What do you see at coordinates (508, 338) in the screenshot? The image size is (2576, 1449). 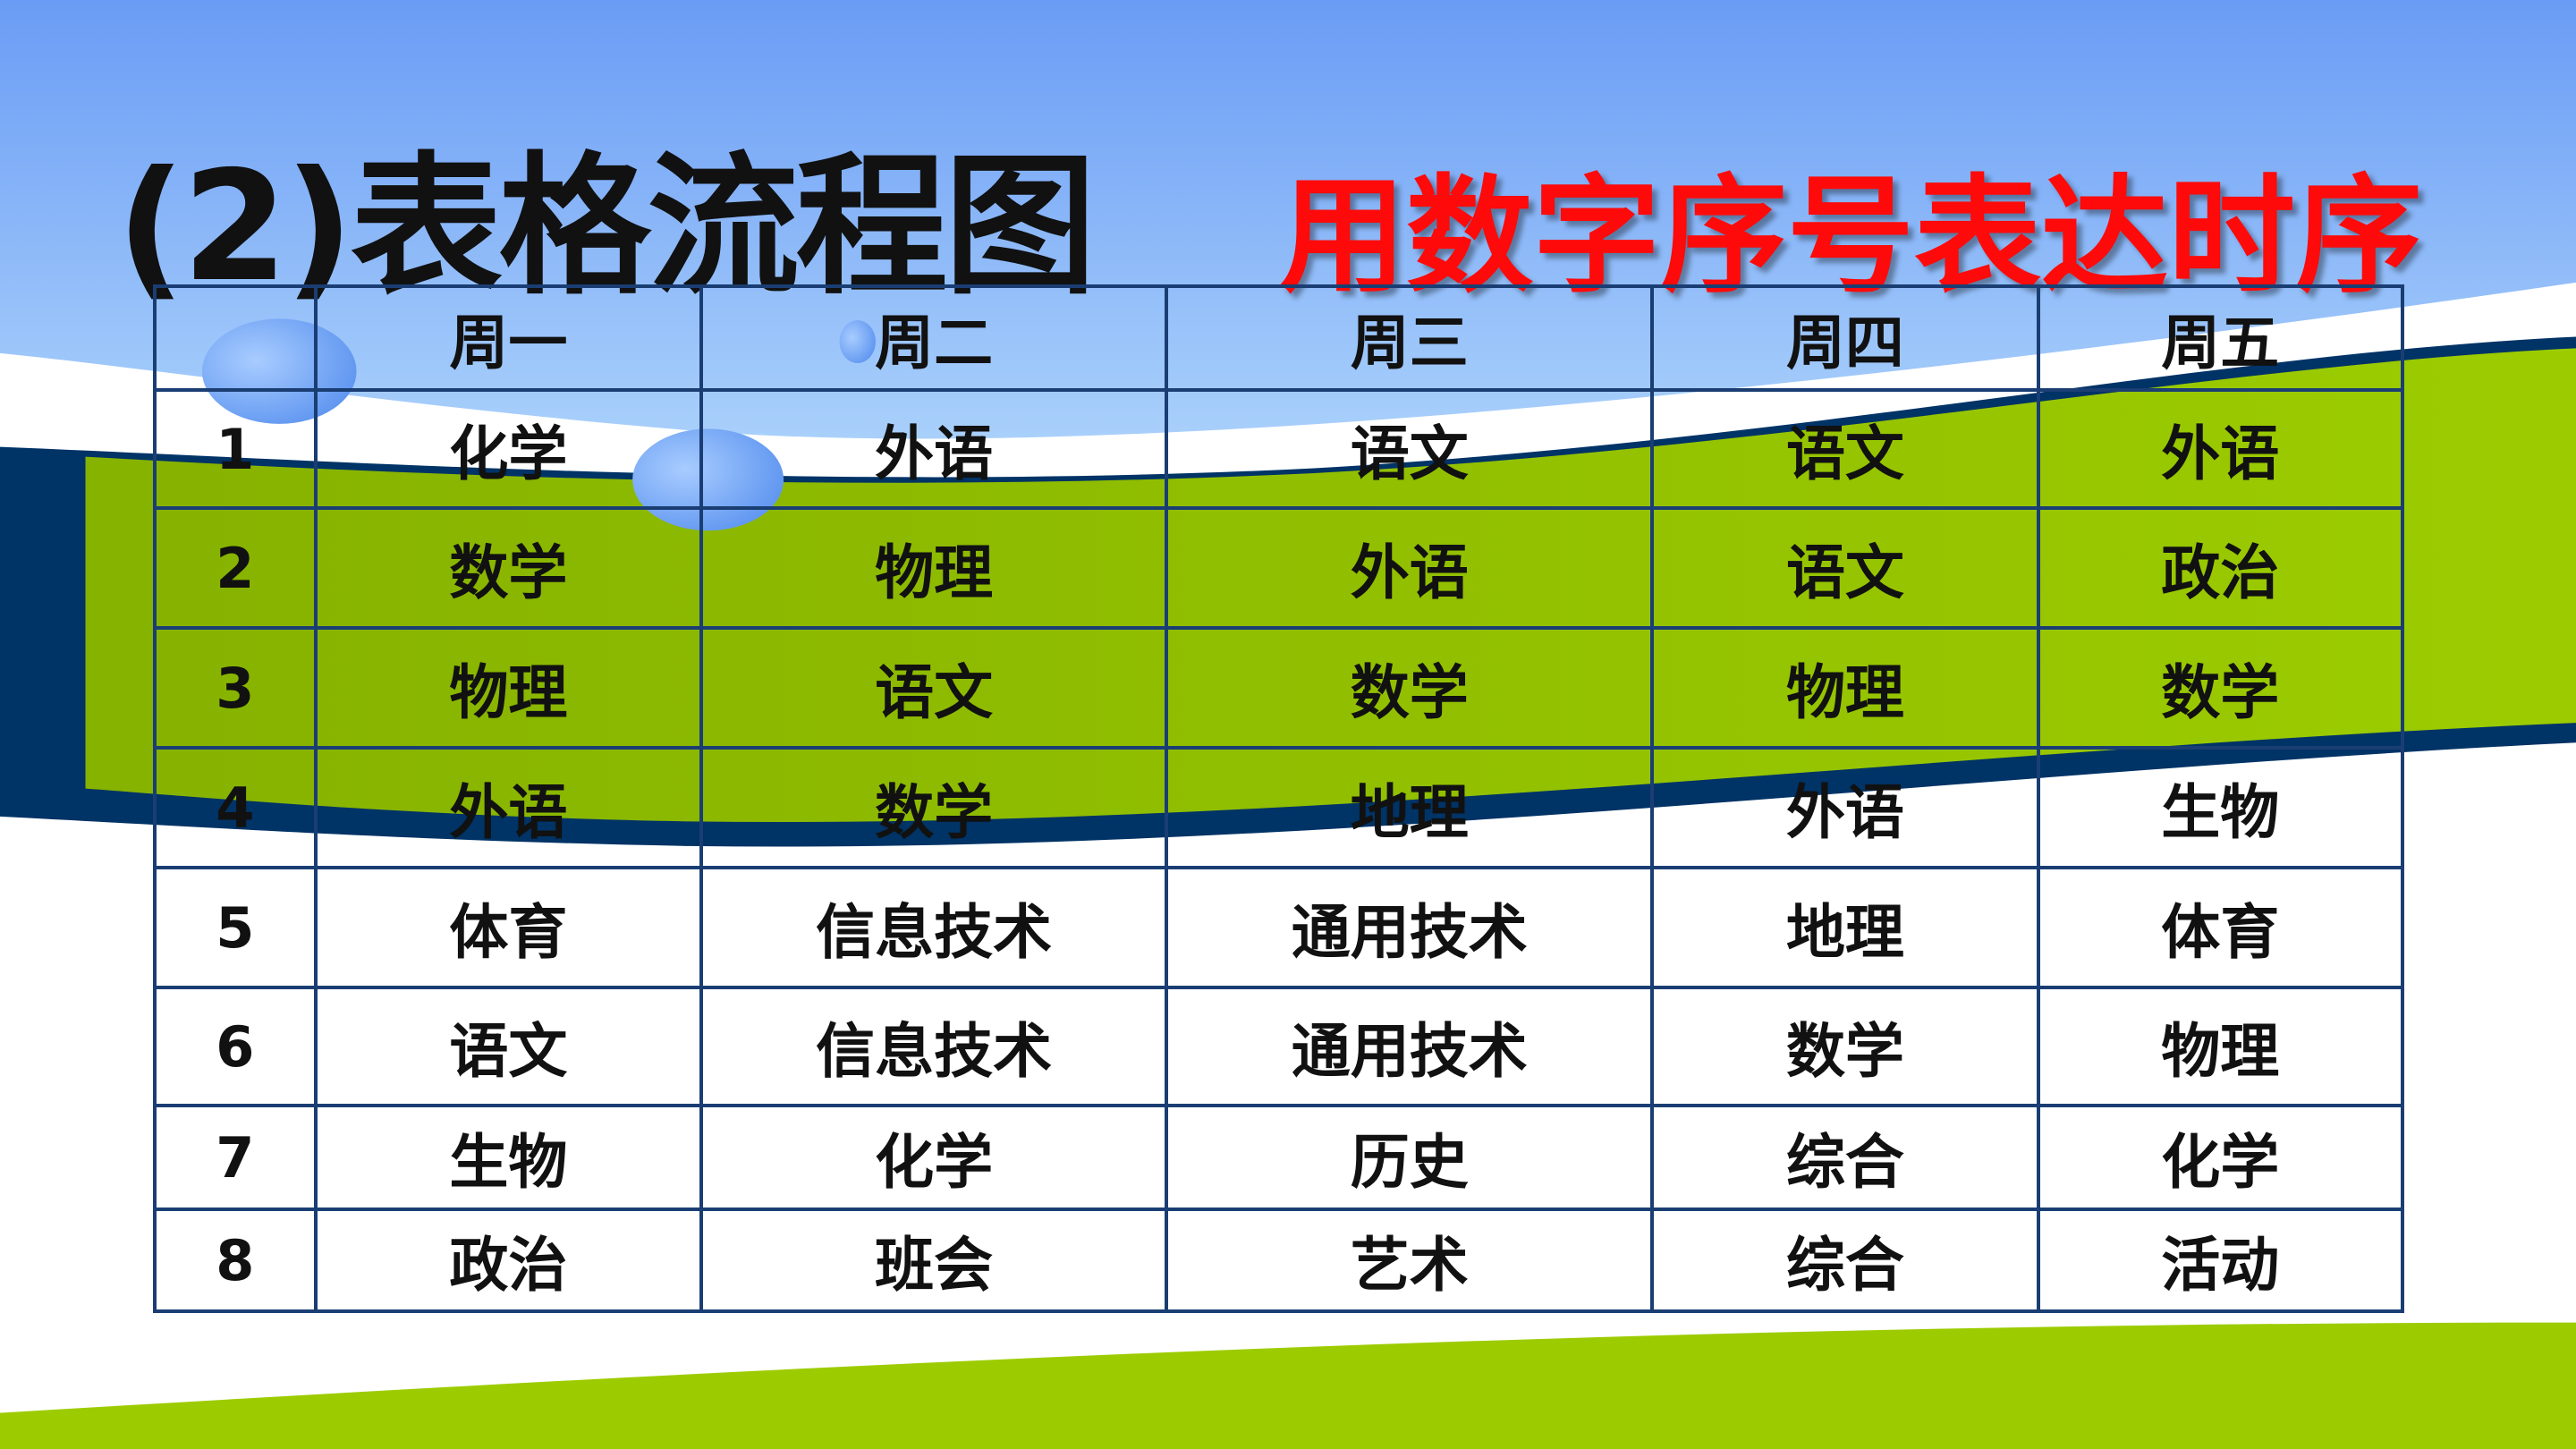 I see `header-cell: 周一` at bounding box center [508, 338].